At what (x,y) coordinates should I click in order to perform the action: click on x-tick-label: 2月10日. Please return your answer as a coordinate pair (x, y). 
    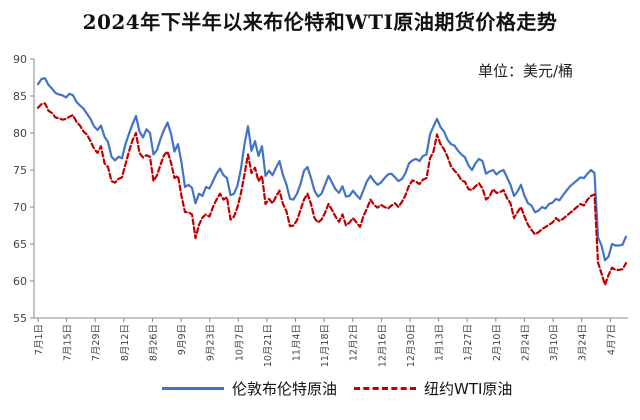
    Looking at the image, I should click on (497, 342).